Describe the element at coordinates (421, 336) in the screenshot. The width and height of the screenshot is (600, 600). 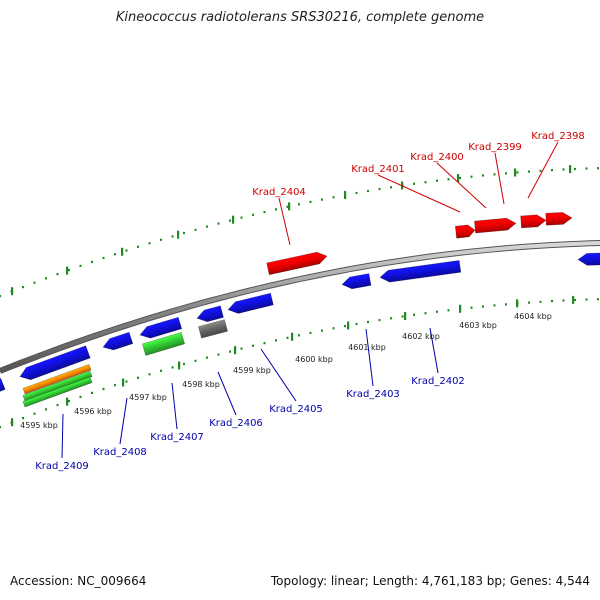
I see `scale-label: 4602 kbp` at that location.